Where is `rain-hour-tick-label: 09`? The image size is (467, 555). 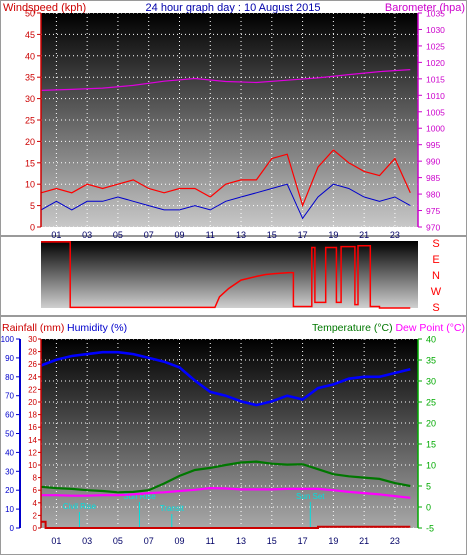 rain-hour-tick-label: 09 is located at coordinates (179, 541).